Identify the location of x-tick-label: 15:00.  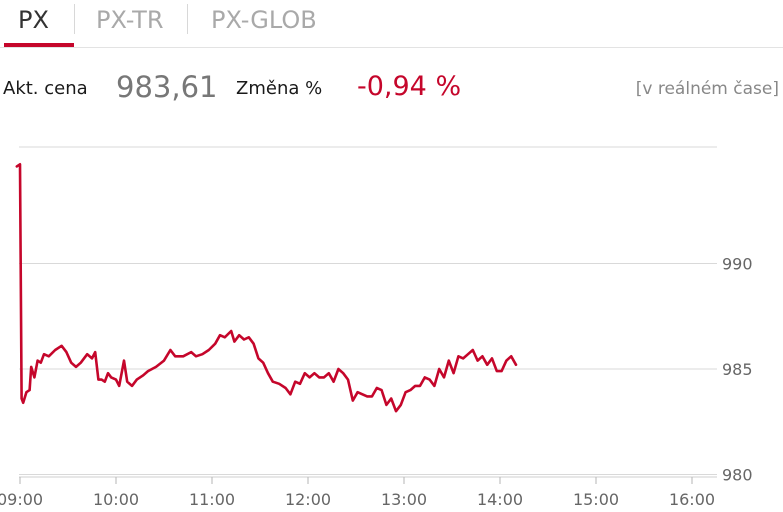
(596, 499).